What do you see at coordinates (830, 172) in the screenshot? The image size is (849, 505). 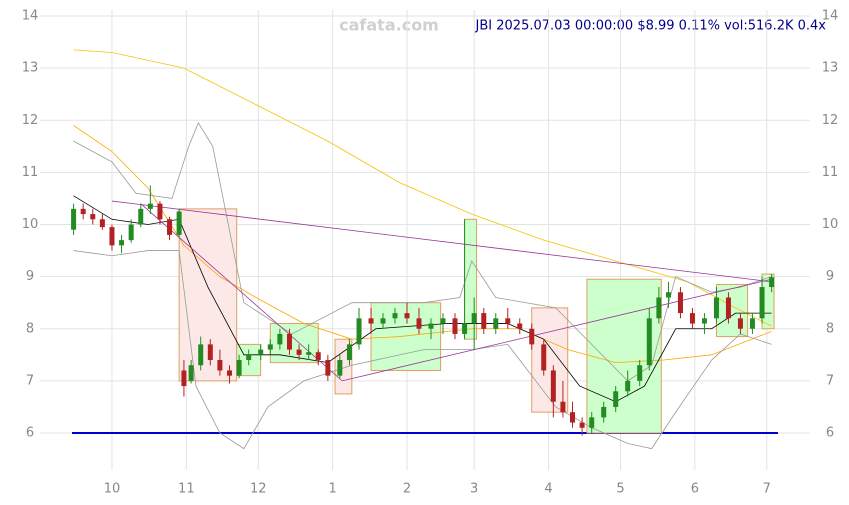 I see `y-tick-label-right: 11` at bounding box center [830, 172].